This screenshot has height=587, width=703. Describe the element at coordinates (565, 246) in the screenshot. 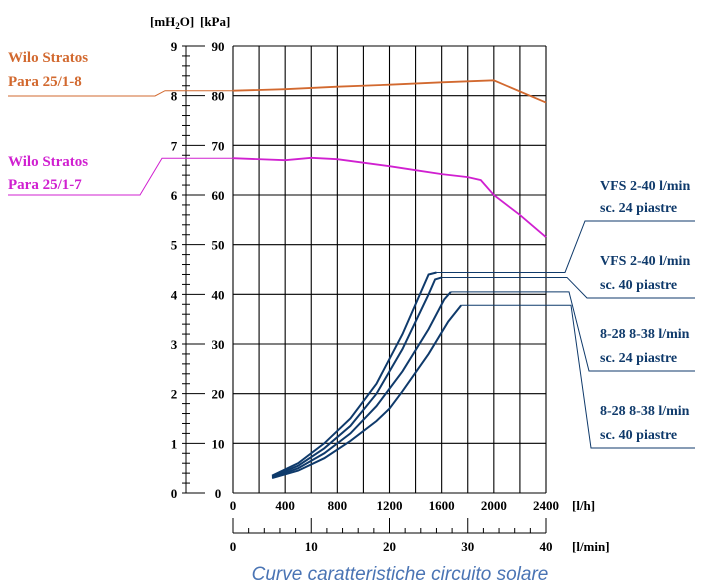

I see `system1-label-leader` at that location.